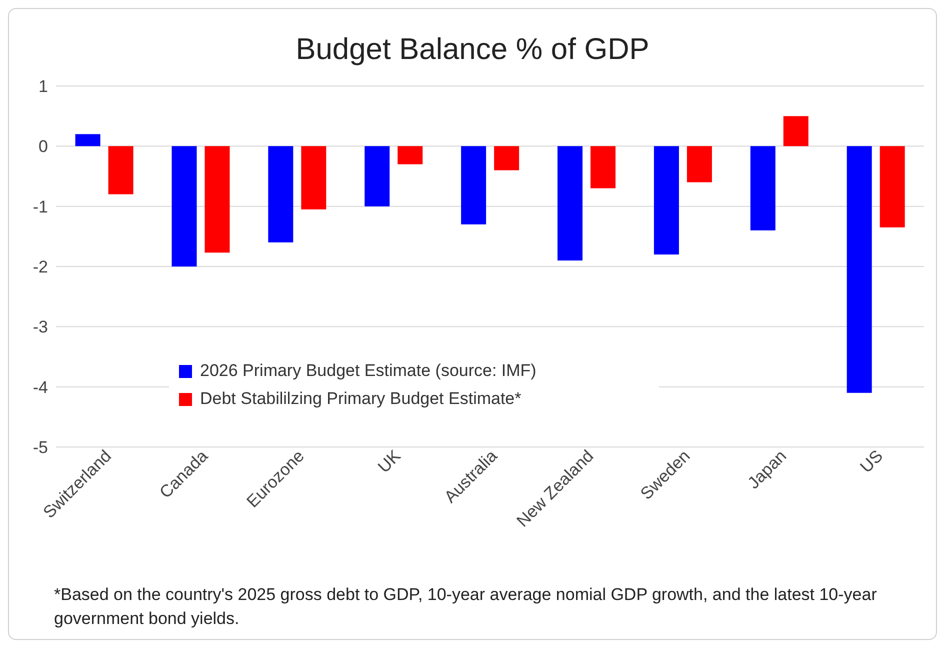 The height and width of the screenshot is (648, 945). I want to click on y-tick-label: -2, so click(40, 267).